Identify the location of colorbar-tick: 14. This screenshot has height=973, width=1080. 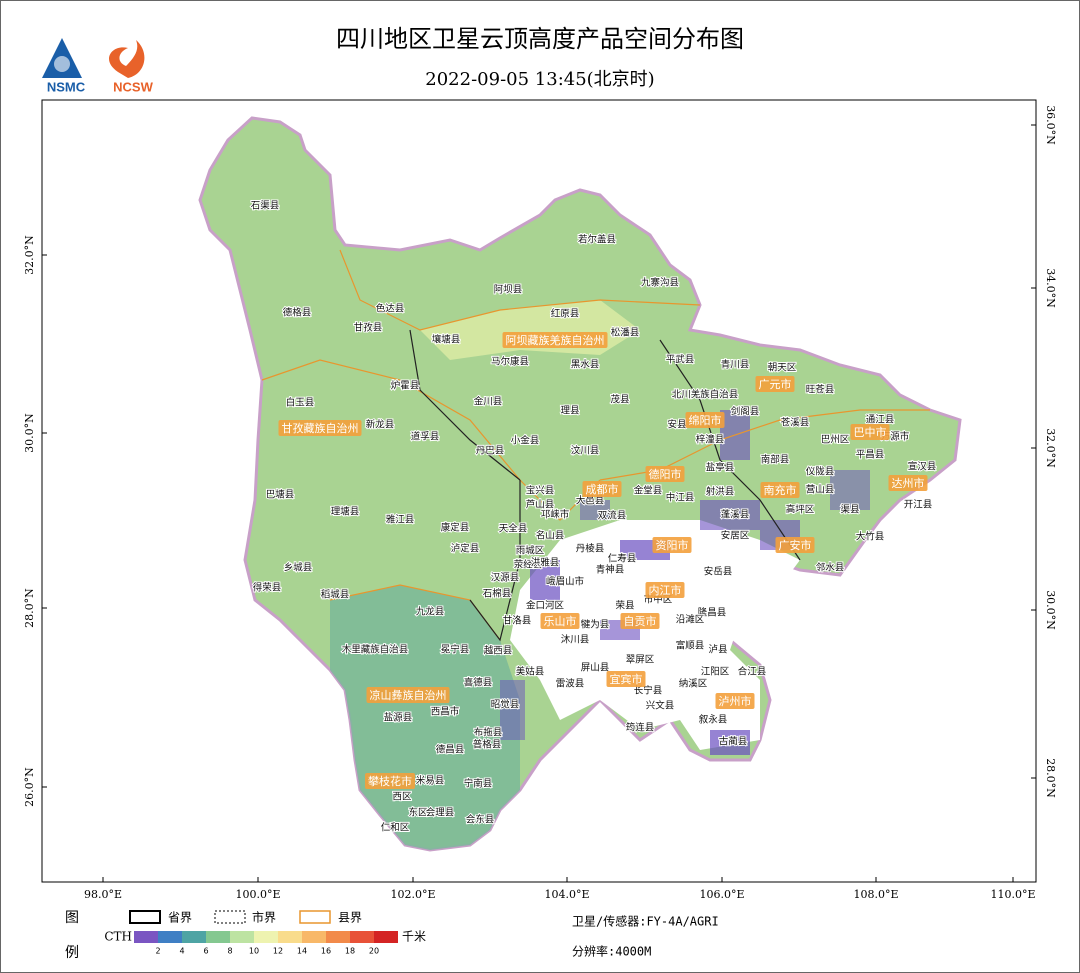
(302, 951).